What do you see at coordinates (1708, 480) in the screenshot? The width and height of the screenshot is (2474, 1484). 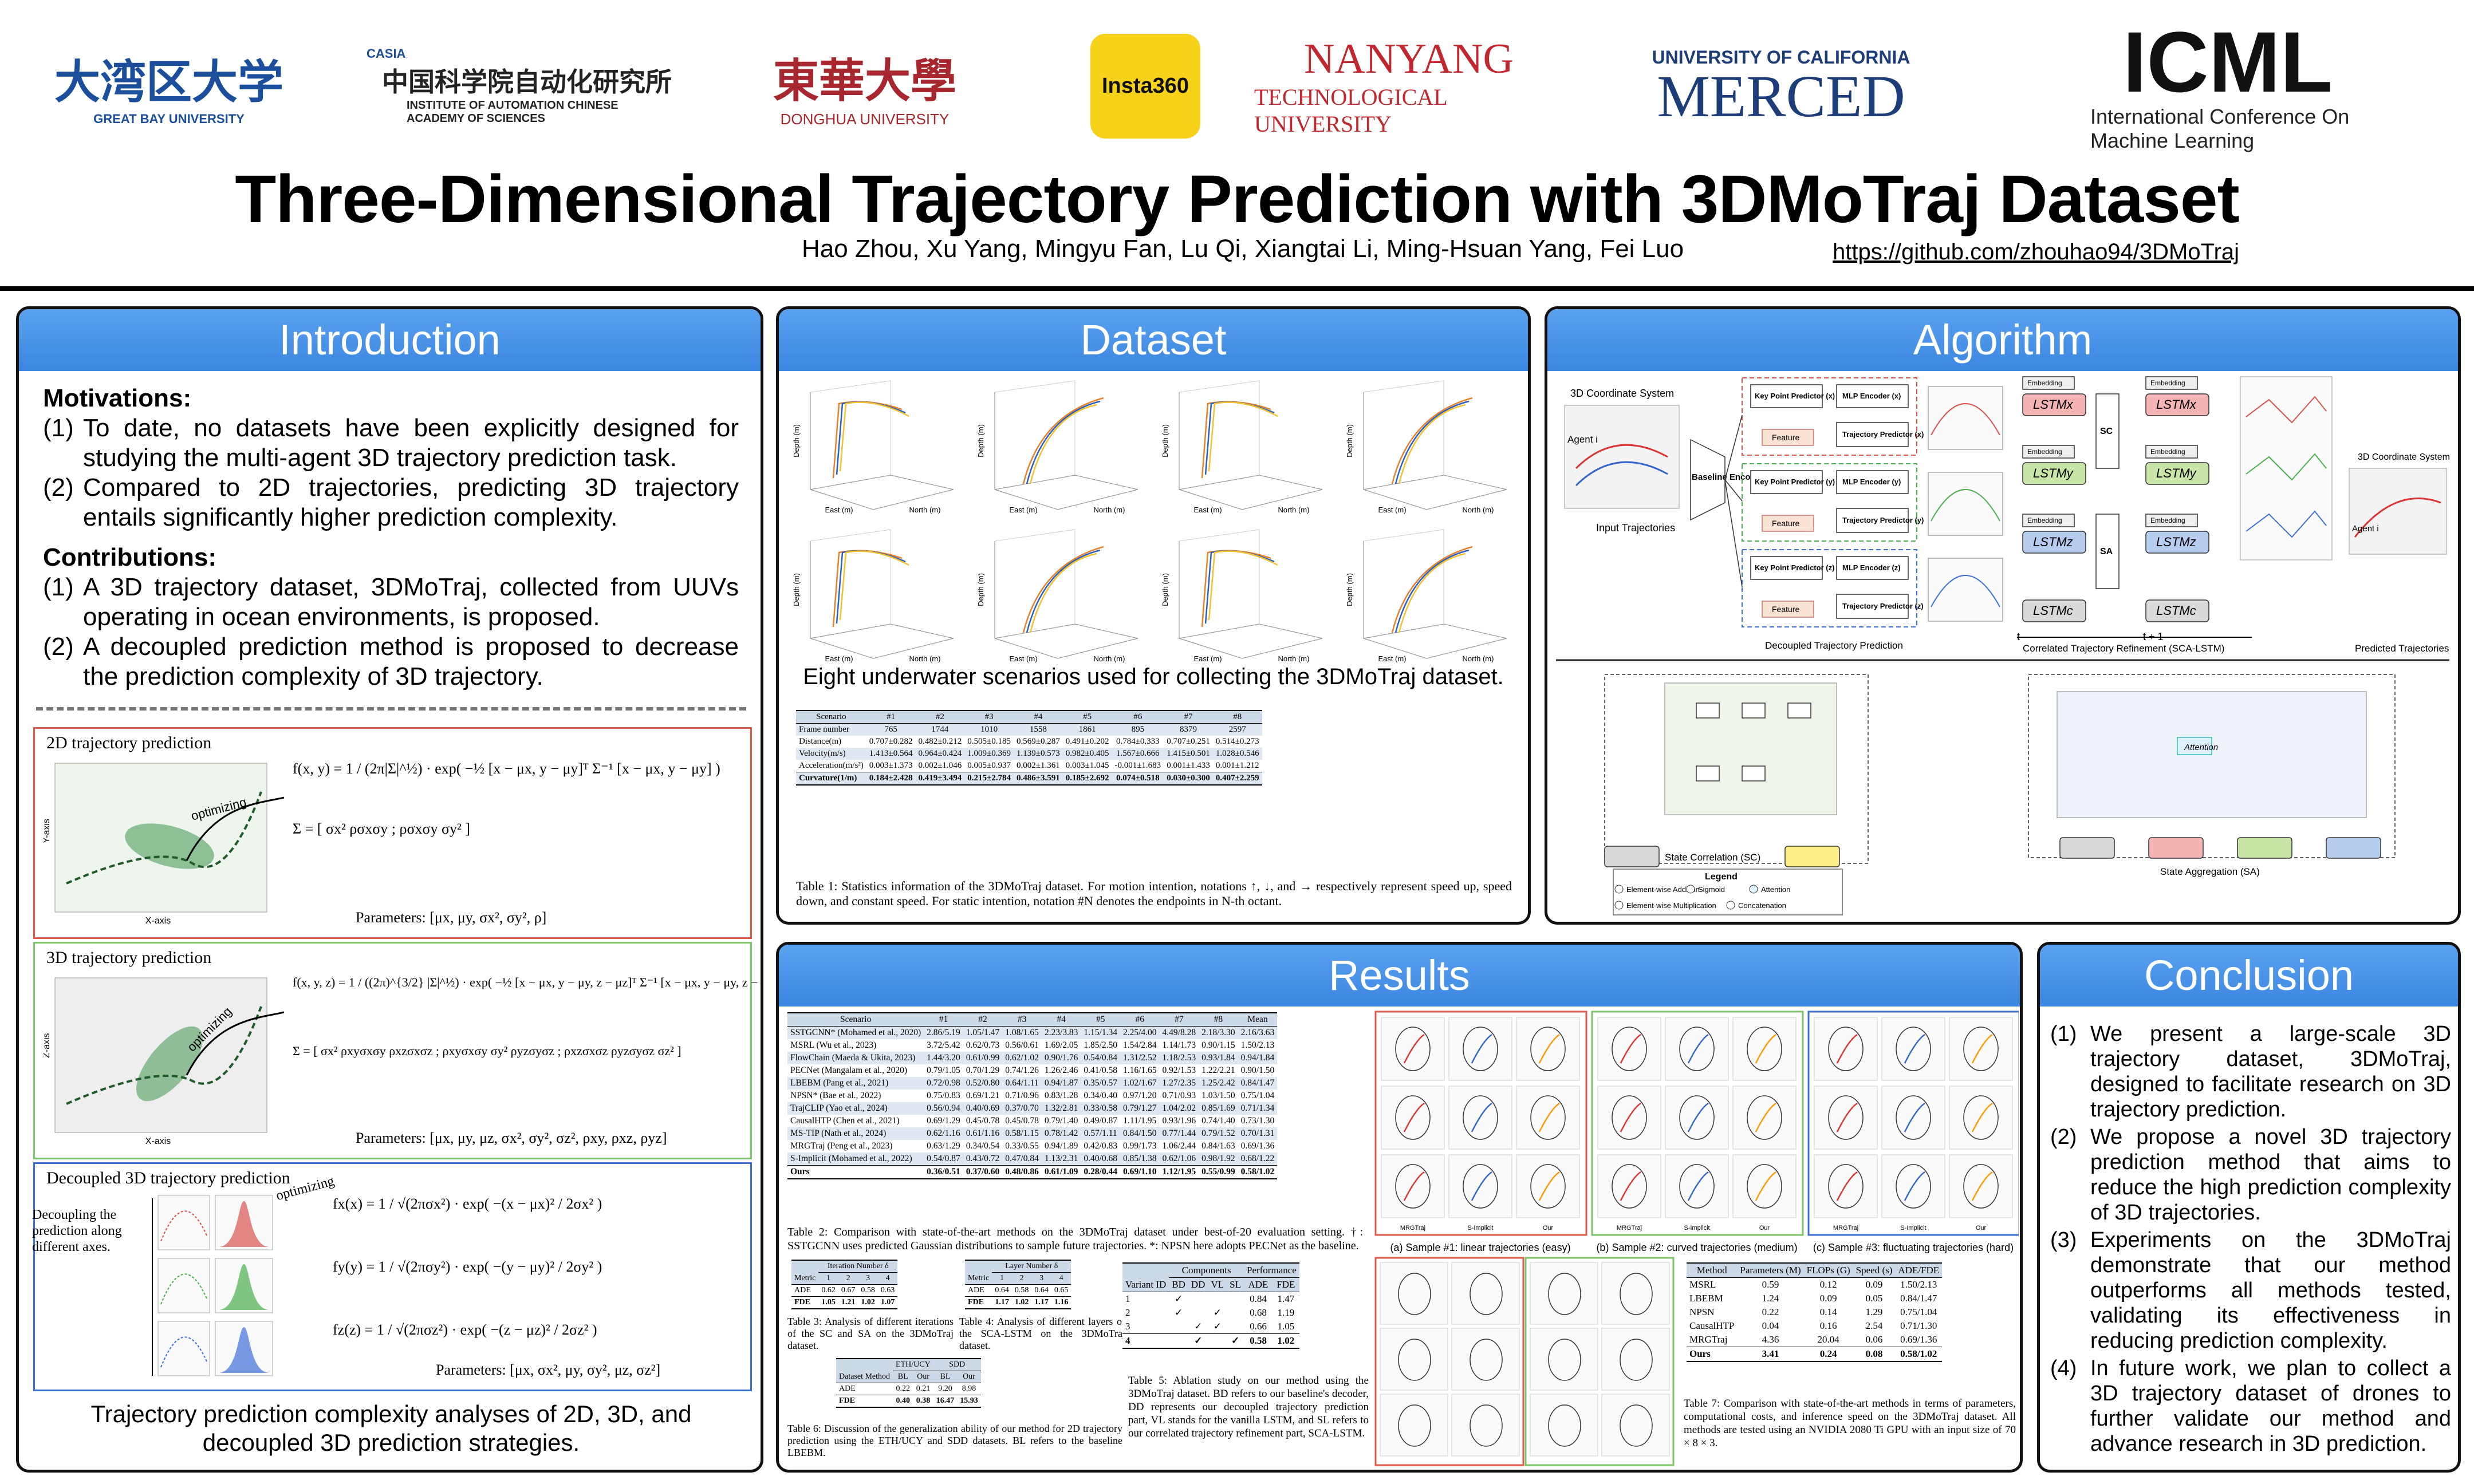 I see `encoder-shape` at bounding box center [1708, 480].